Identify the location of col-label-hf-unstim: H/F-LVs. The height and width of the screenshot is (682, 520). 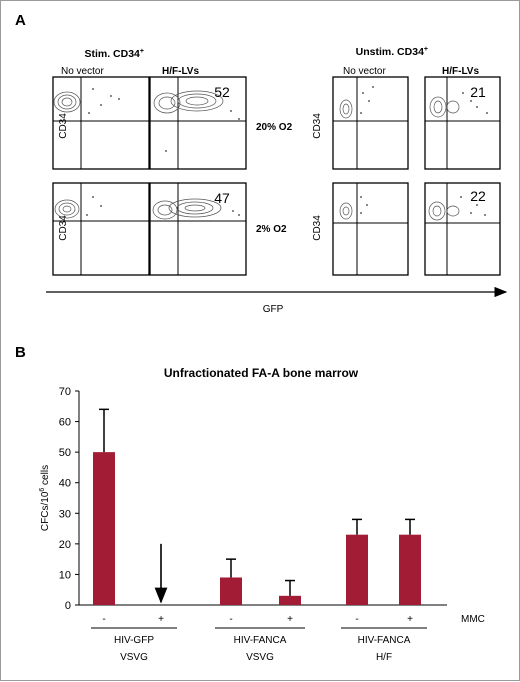
(460, 71).